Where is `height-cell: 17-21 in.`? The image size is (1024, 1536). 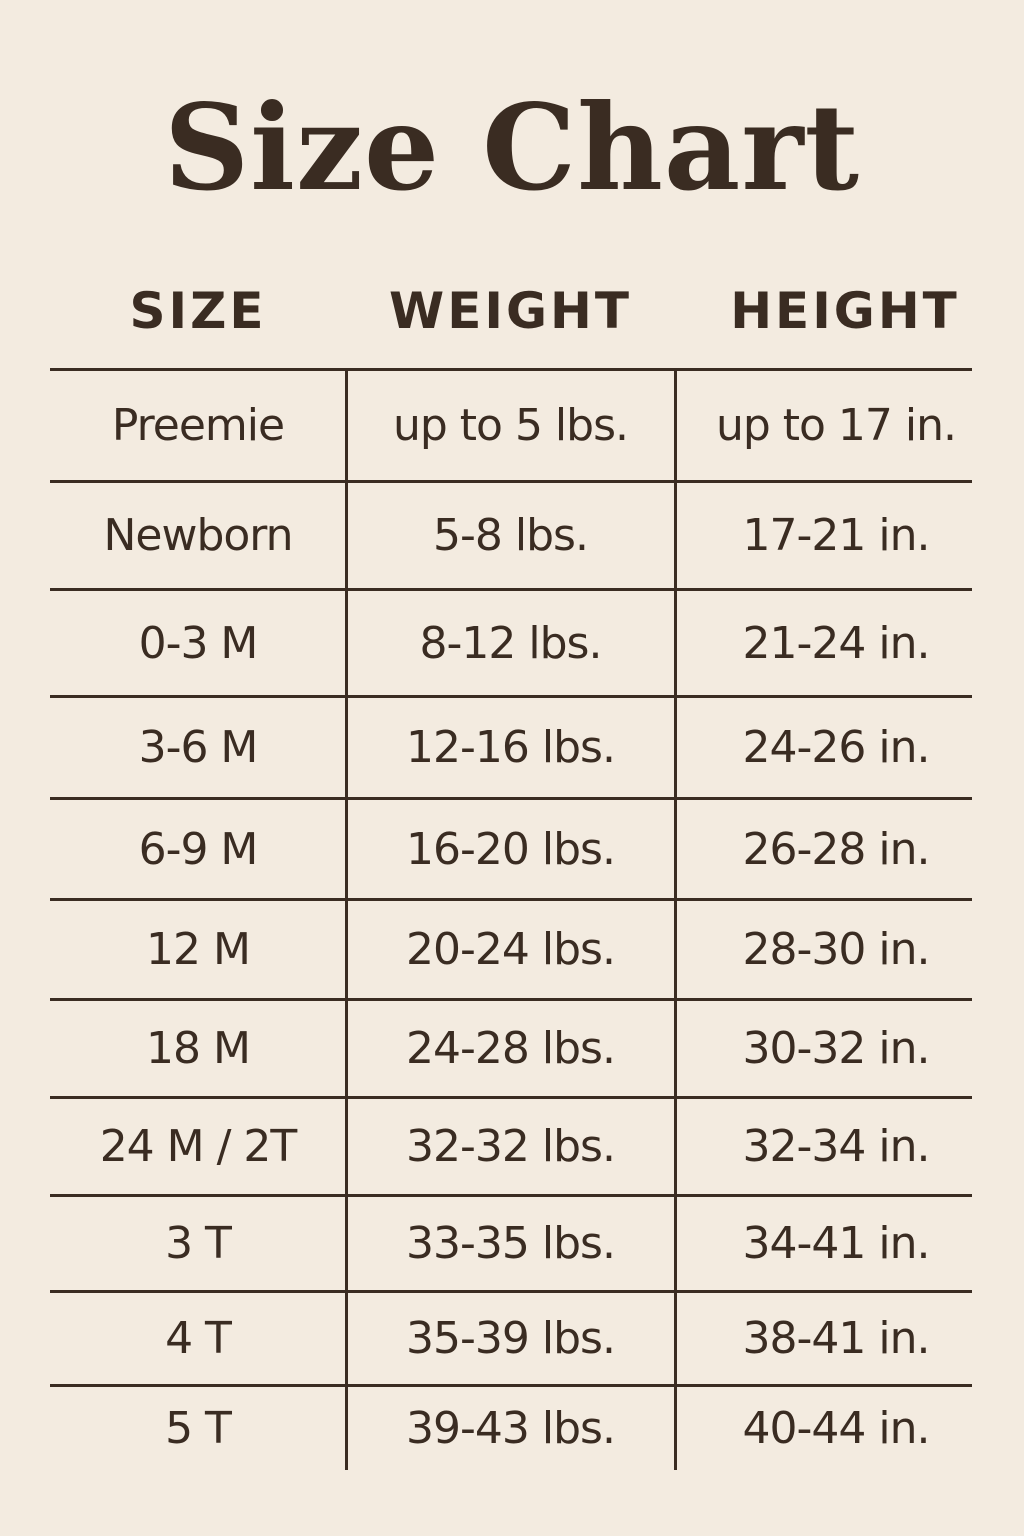
height-cell: 17-21 in. is located at coordinates (836, 535).